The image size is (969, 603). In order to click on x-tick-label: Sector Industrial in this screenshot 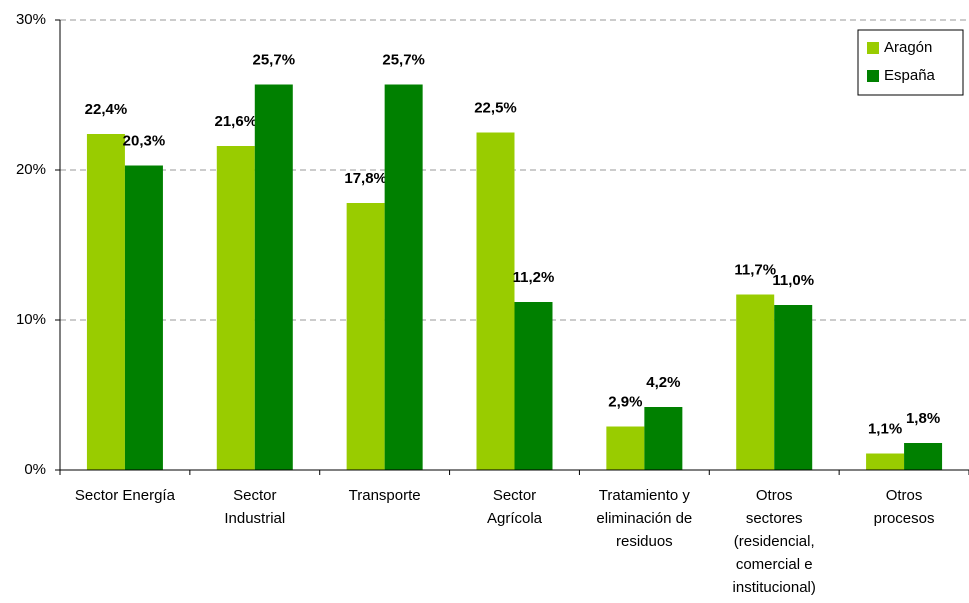, I will do `click(255, 507)`.